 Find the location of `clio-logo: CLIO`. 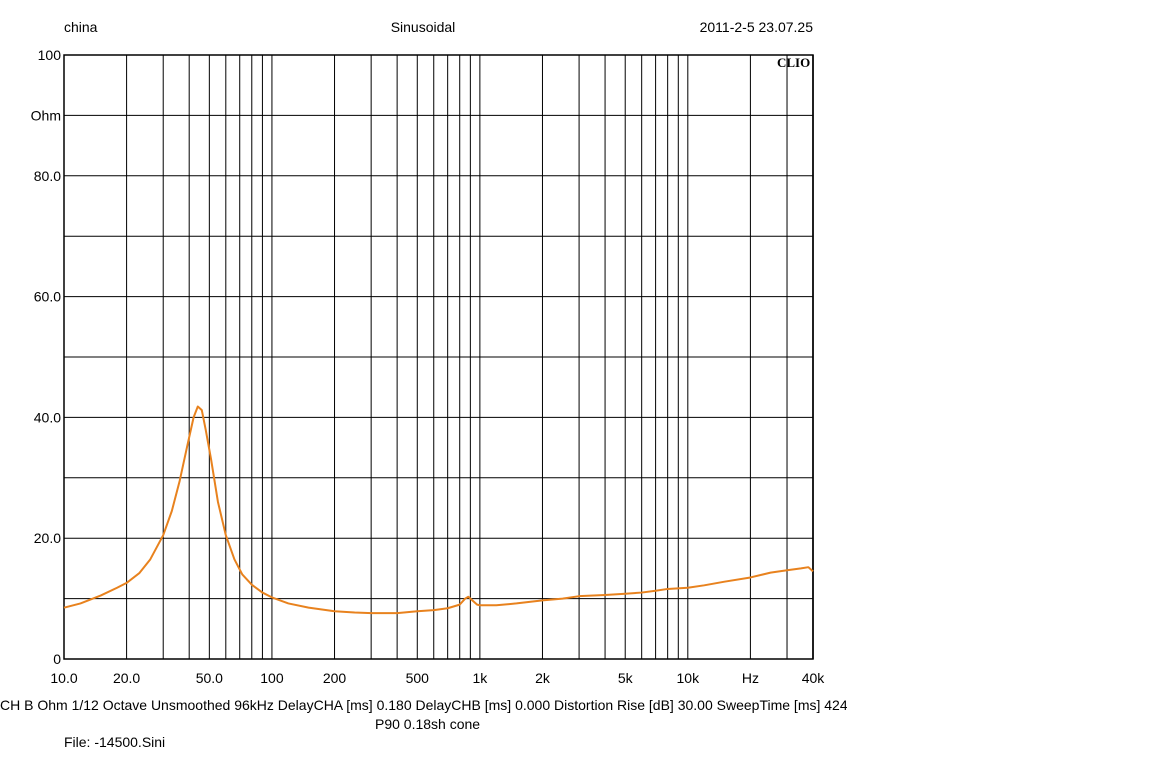

clio-logo: CLIO is located at coordinates (794, 62).